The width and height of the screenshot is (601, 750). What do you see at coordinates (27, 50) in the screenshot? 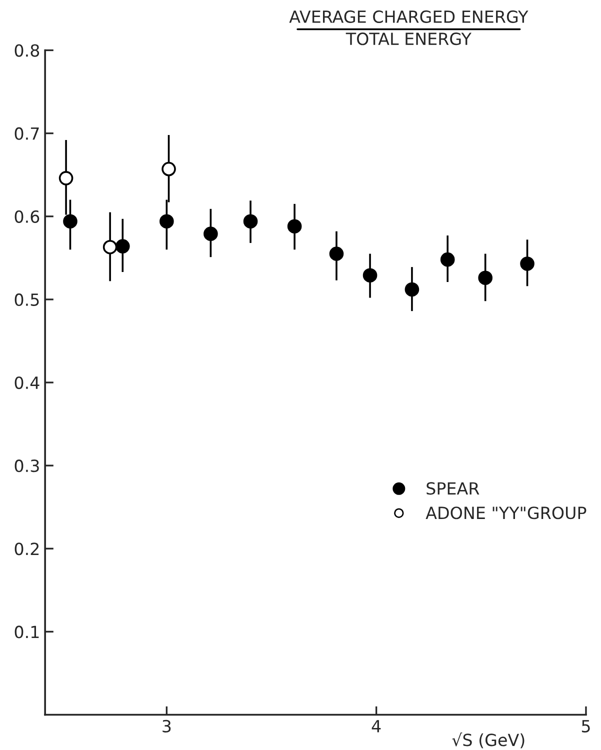
I see `y-tick-label: 0.8` at bounding box center [27, 50].